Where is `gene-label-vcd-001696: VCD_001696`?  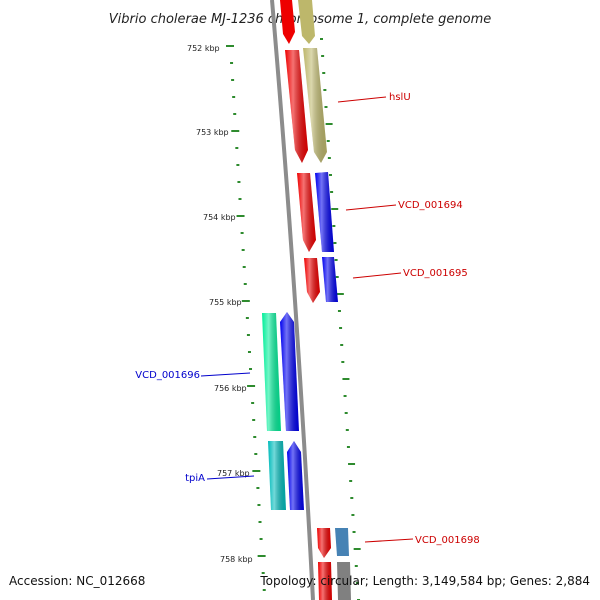 gene-label-vcd-001696: VCD_001696 is located at coordinates (167, 375).